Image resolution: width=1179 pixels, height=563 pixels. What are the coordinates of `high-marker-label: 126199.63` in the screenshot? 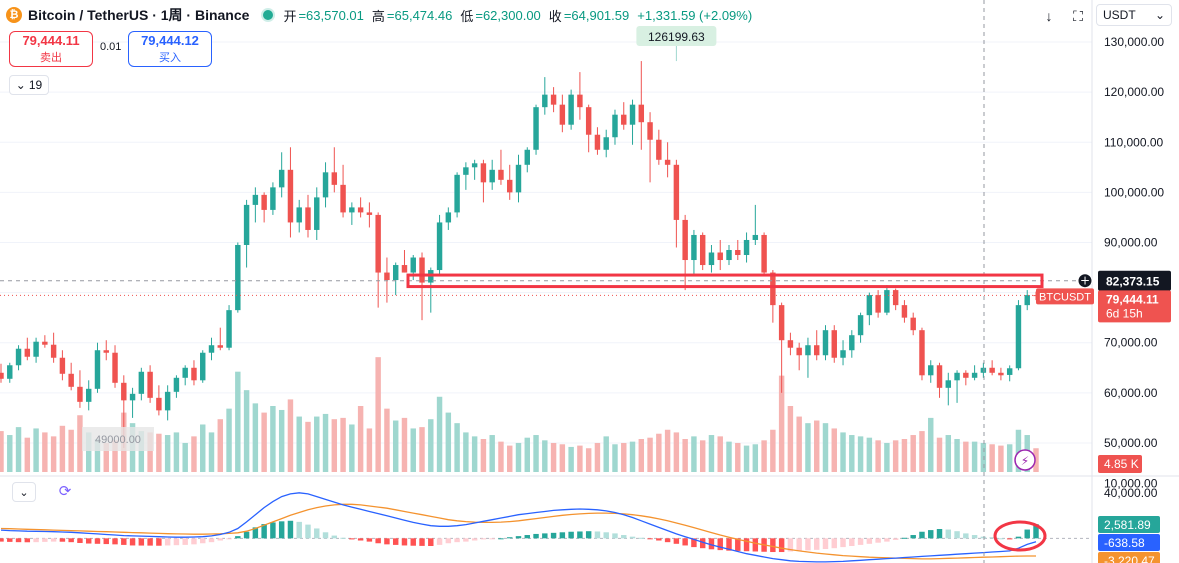 It's located at (676, 37).